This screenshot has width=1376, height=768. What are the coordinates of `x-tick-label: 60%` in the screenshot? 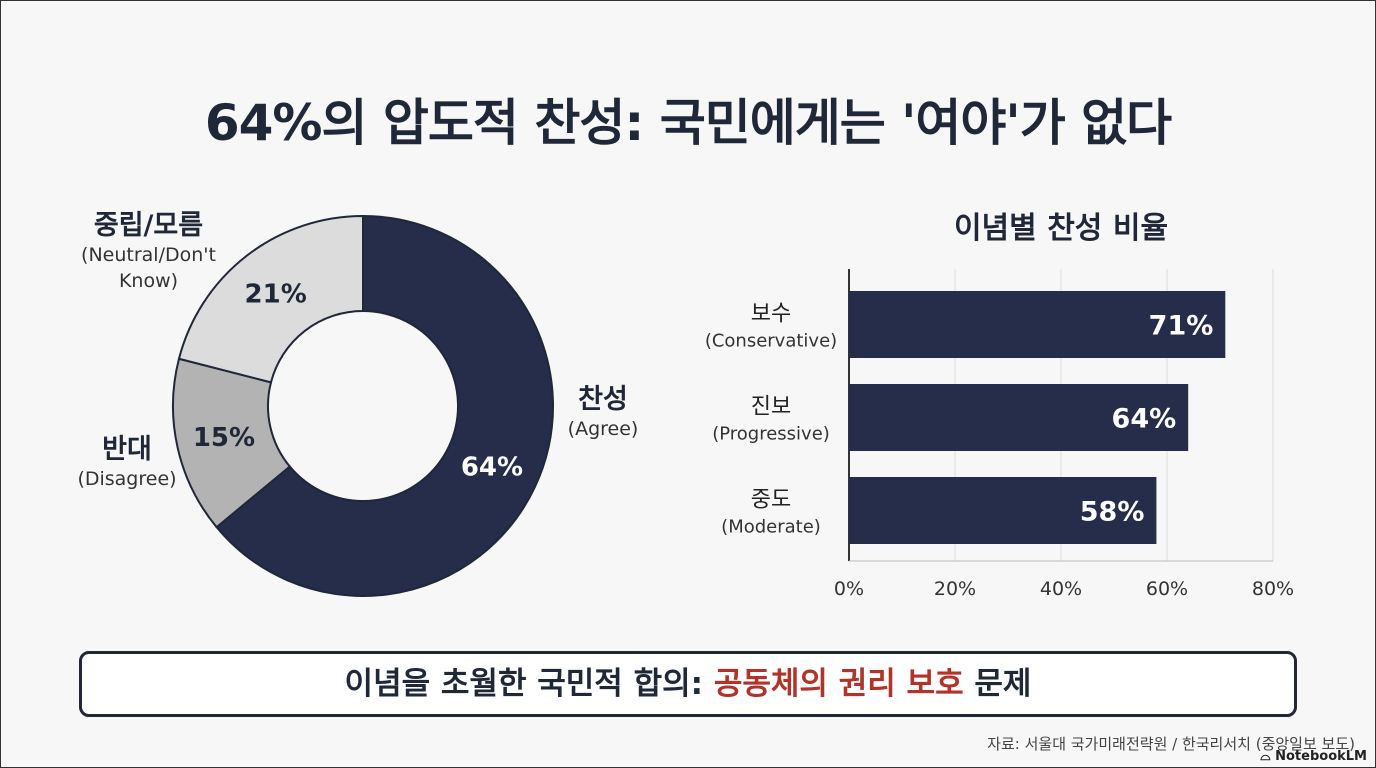 It's located at (1167, 589).